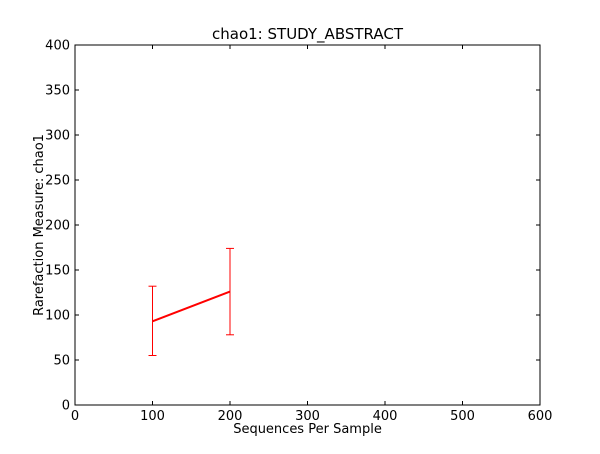  What do you see at coordinates (307, 429) in the screenshot?
I see `x-axis-label: Sequences Per Sample` at bounding box center [307, 429].